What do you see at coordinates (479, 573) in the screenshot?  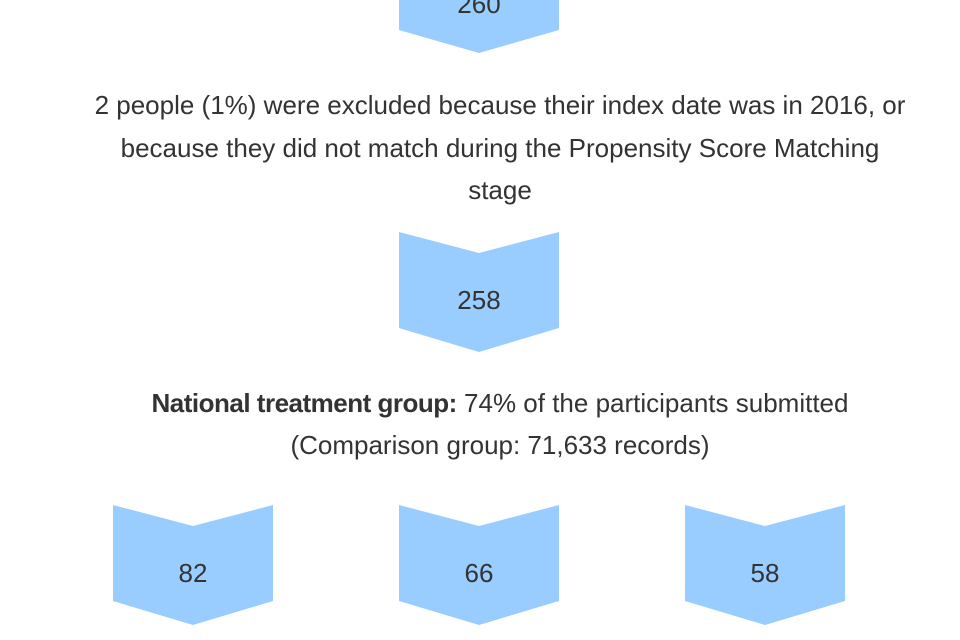 I see `node-label: 66` at bounding box center [479, 573].